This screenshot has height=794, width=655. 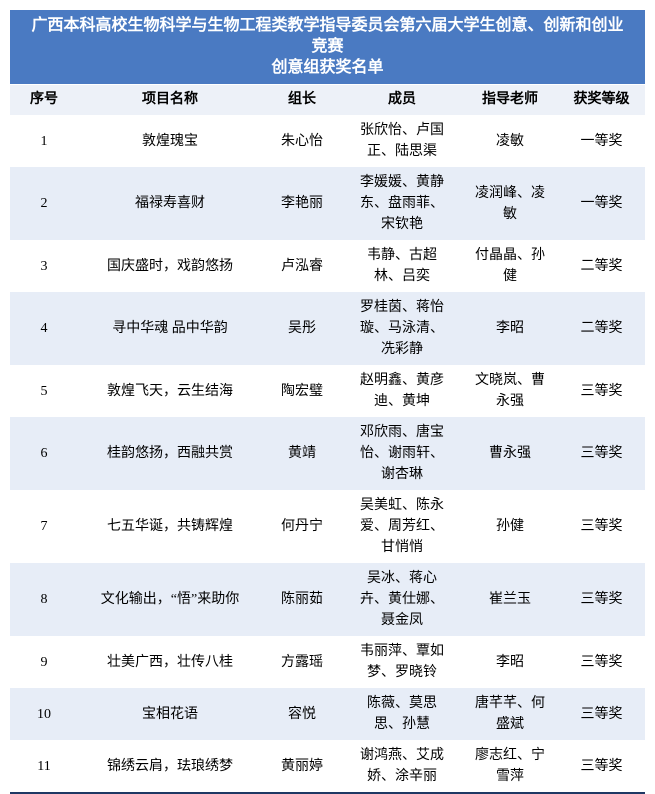 What do you see at coordinates (44, 599) in the screenshot?
I see `cell-serial-number: 8` at bounding box center [44, 599].